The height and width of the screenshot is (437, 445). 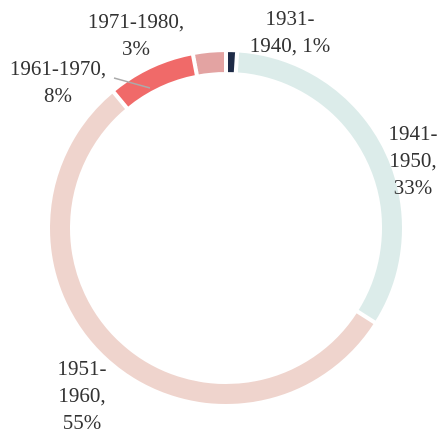 I want to click on category-label: 1941-1950, so click(x=413, y=146).